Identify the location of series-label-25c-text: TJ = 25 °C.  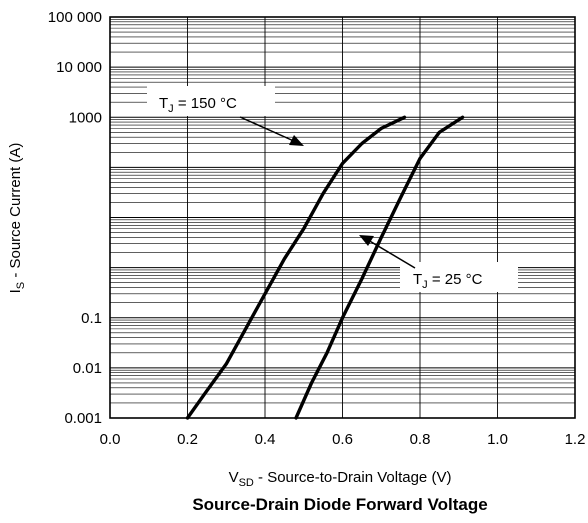
(448, 281).